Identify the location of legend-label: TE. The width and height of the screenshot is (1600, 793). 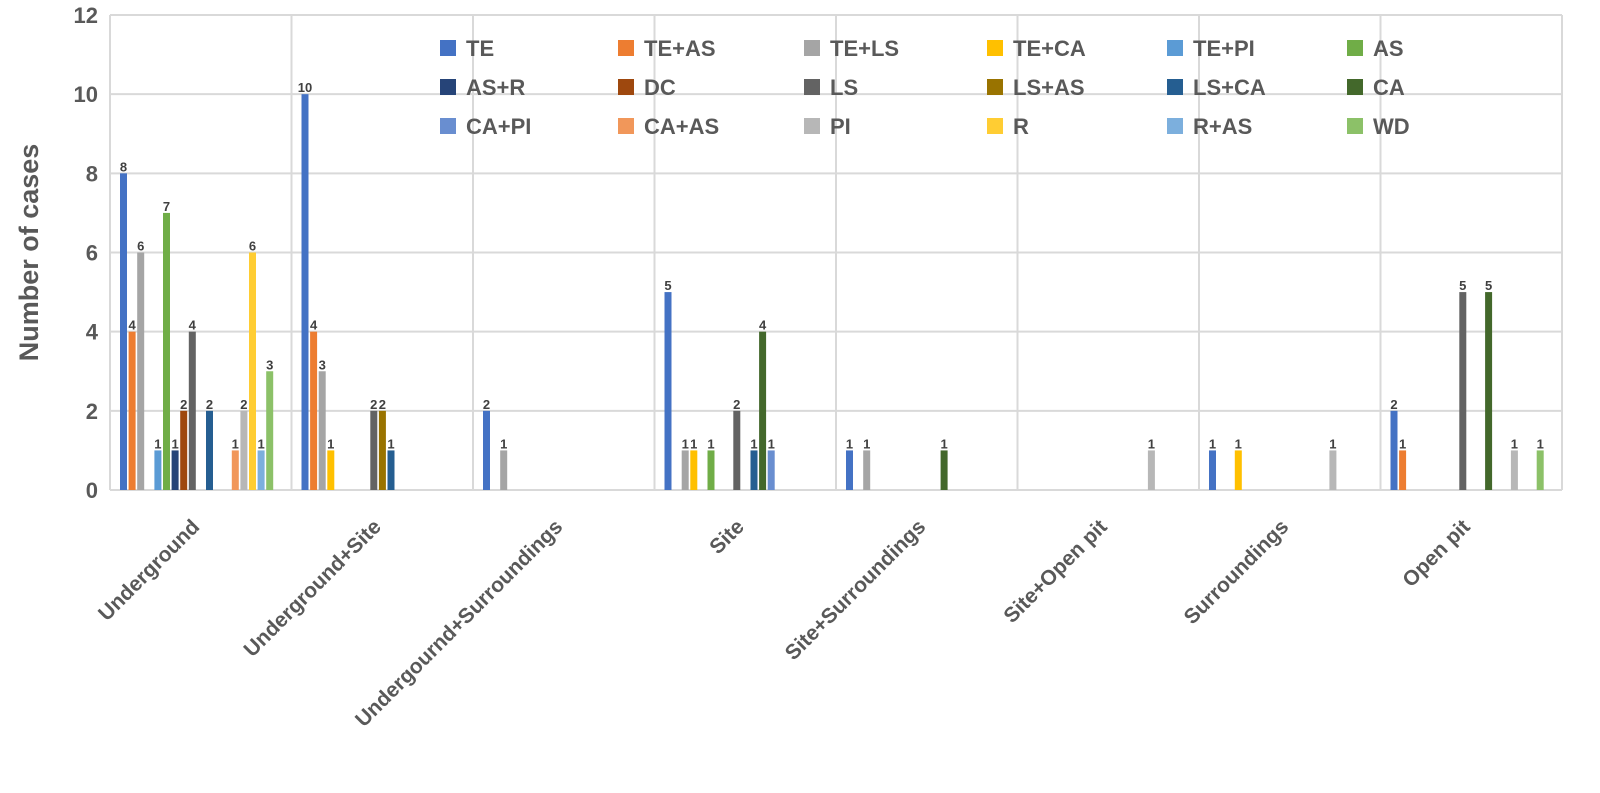
(480, 48).